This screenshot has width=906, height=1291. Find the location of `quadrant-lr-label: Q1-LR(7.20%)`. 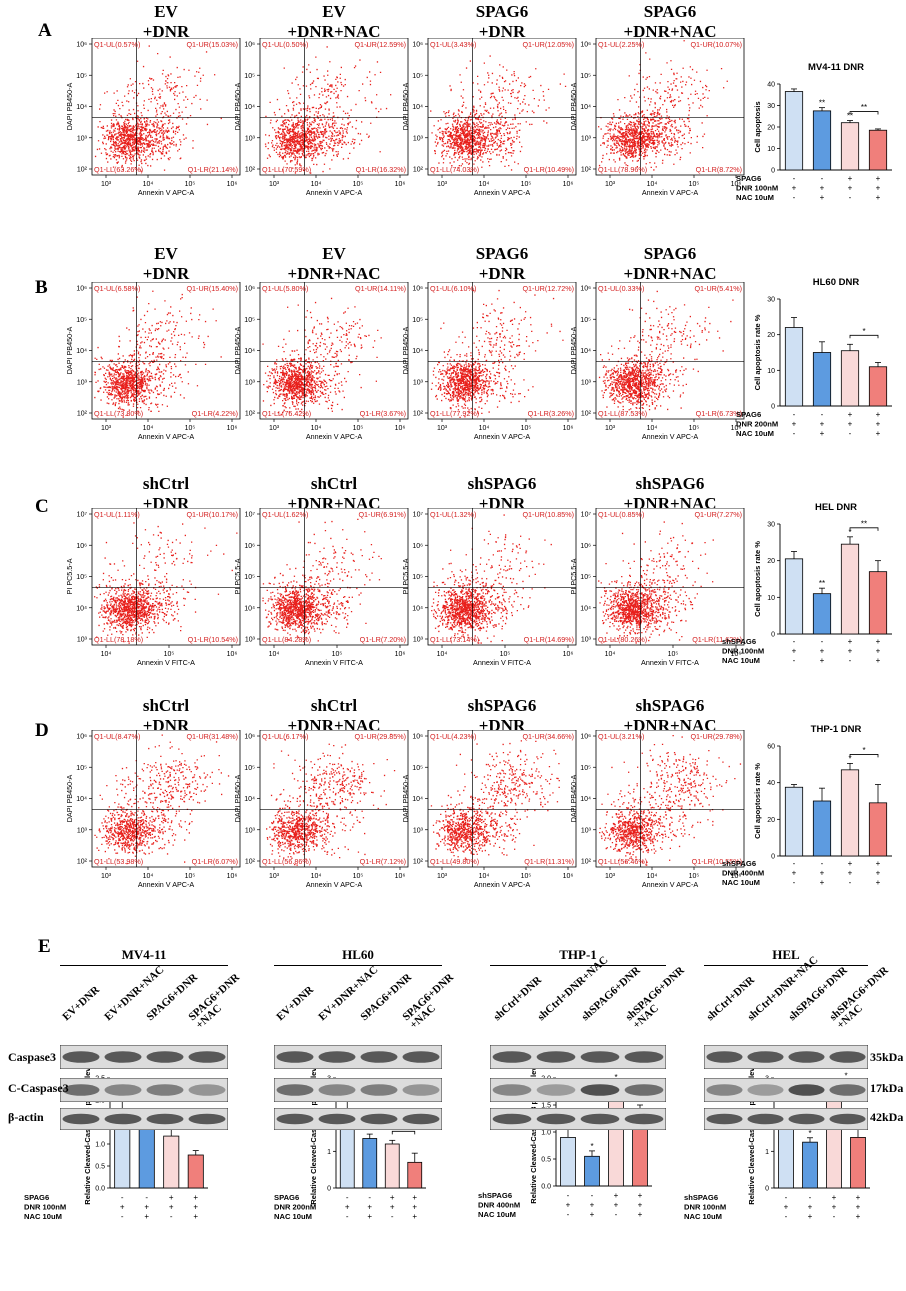

quadrant-lr-label: Q1-LR(7.20%) is located at coordinates (383, 639).